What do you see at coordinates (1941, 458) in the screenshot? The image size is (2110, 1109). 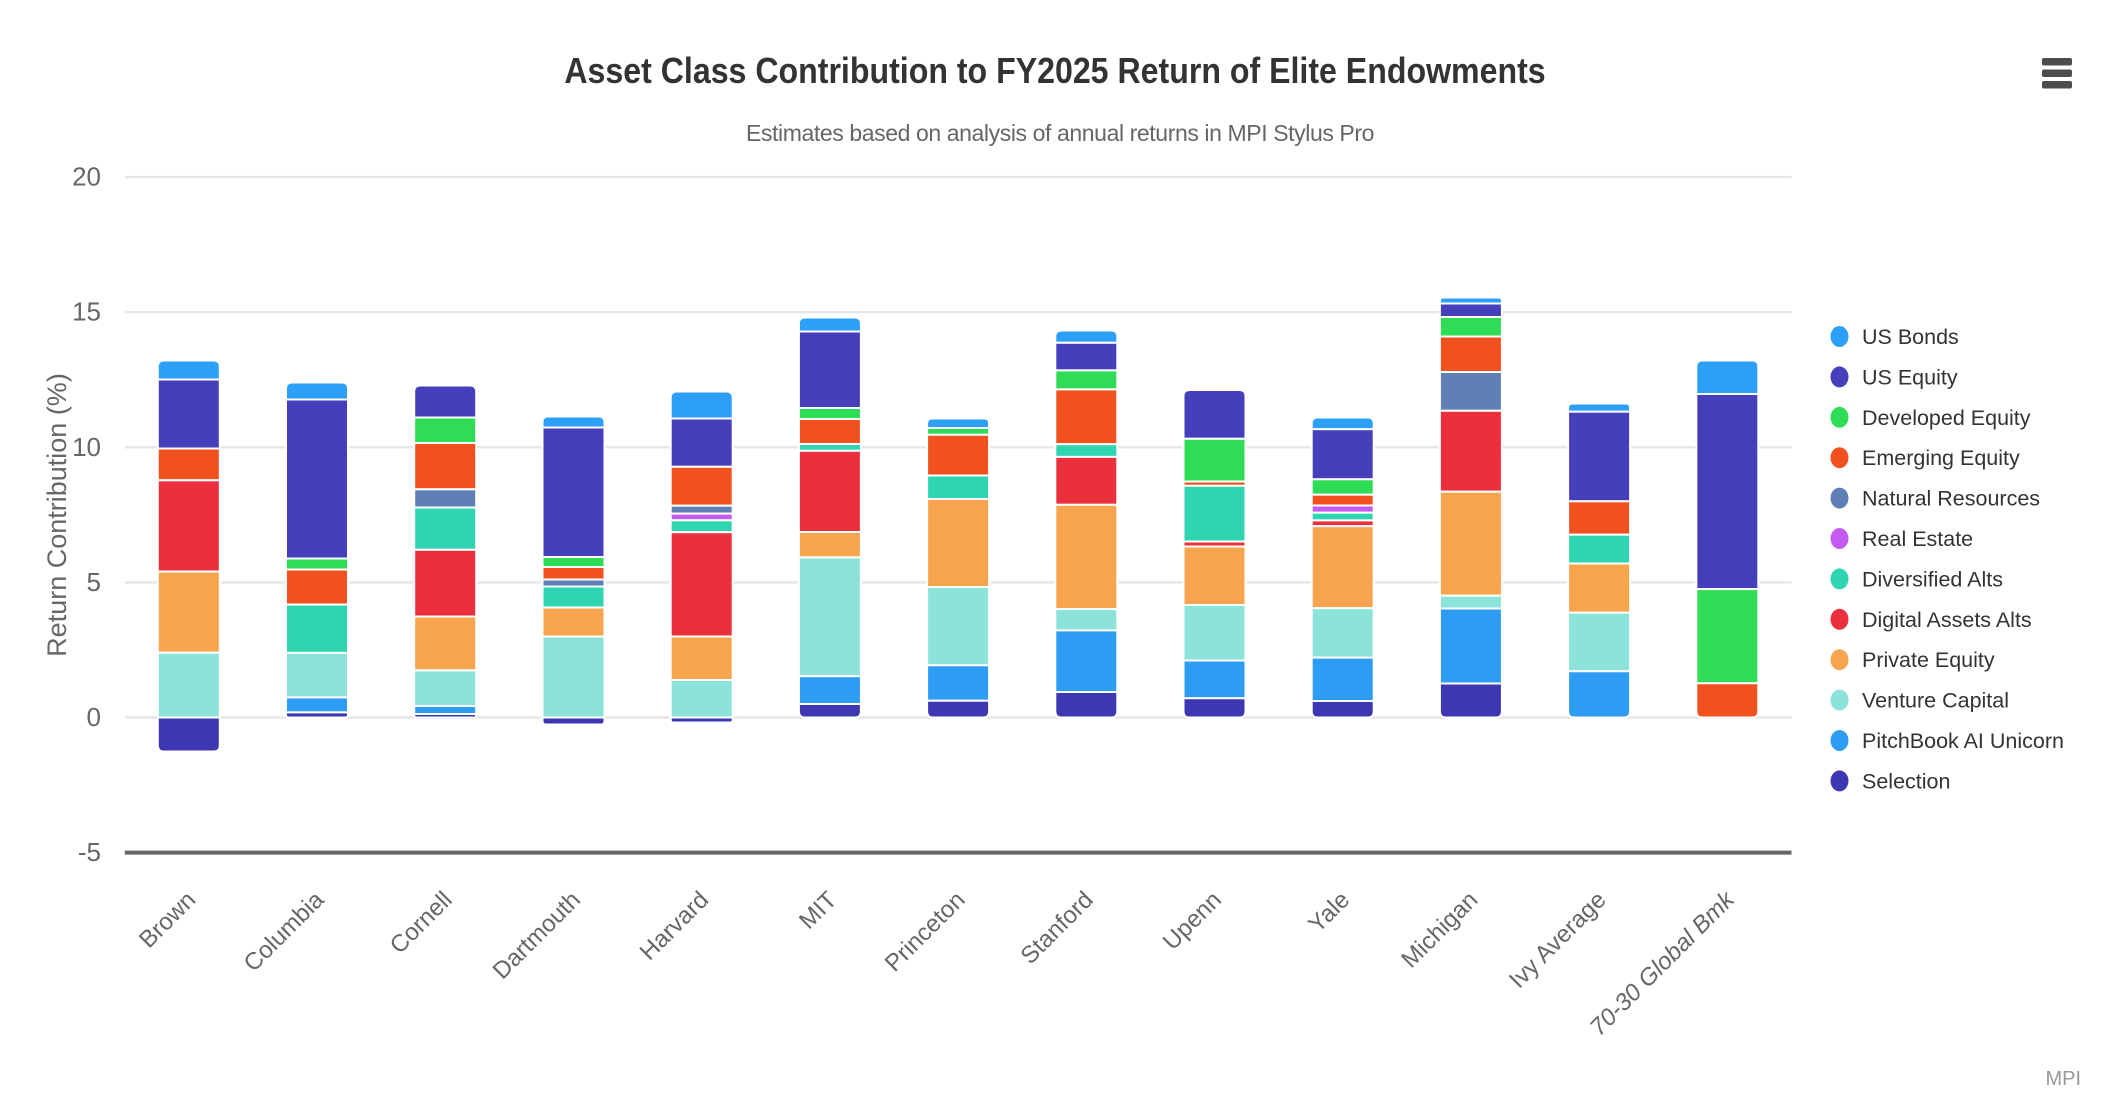 I see `svg-text: Emerging Equity` at bounding box center [1941, 458].